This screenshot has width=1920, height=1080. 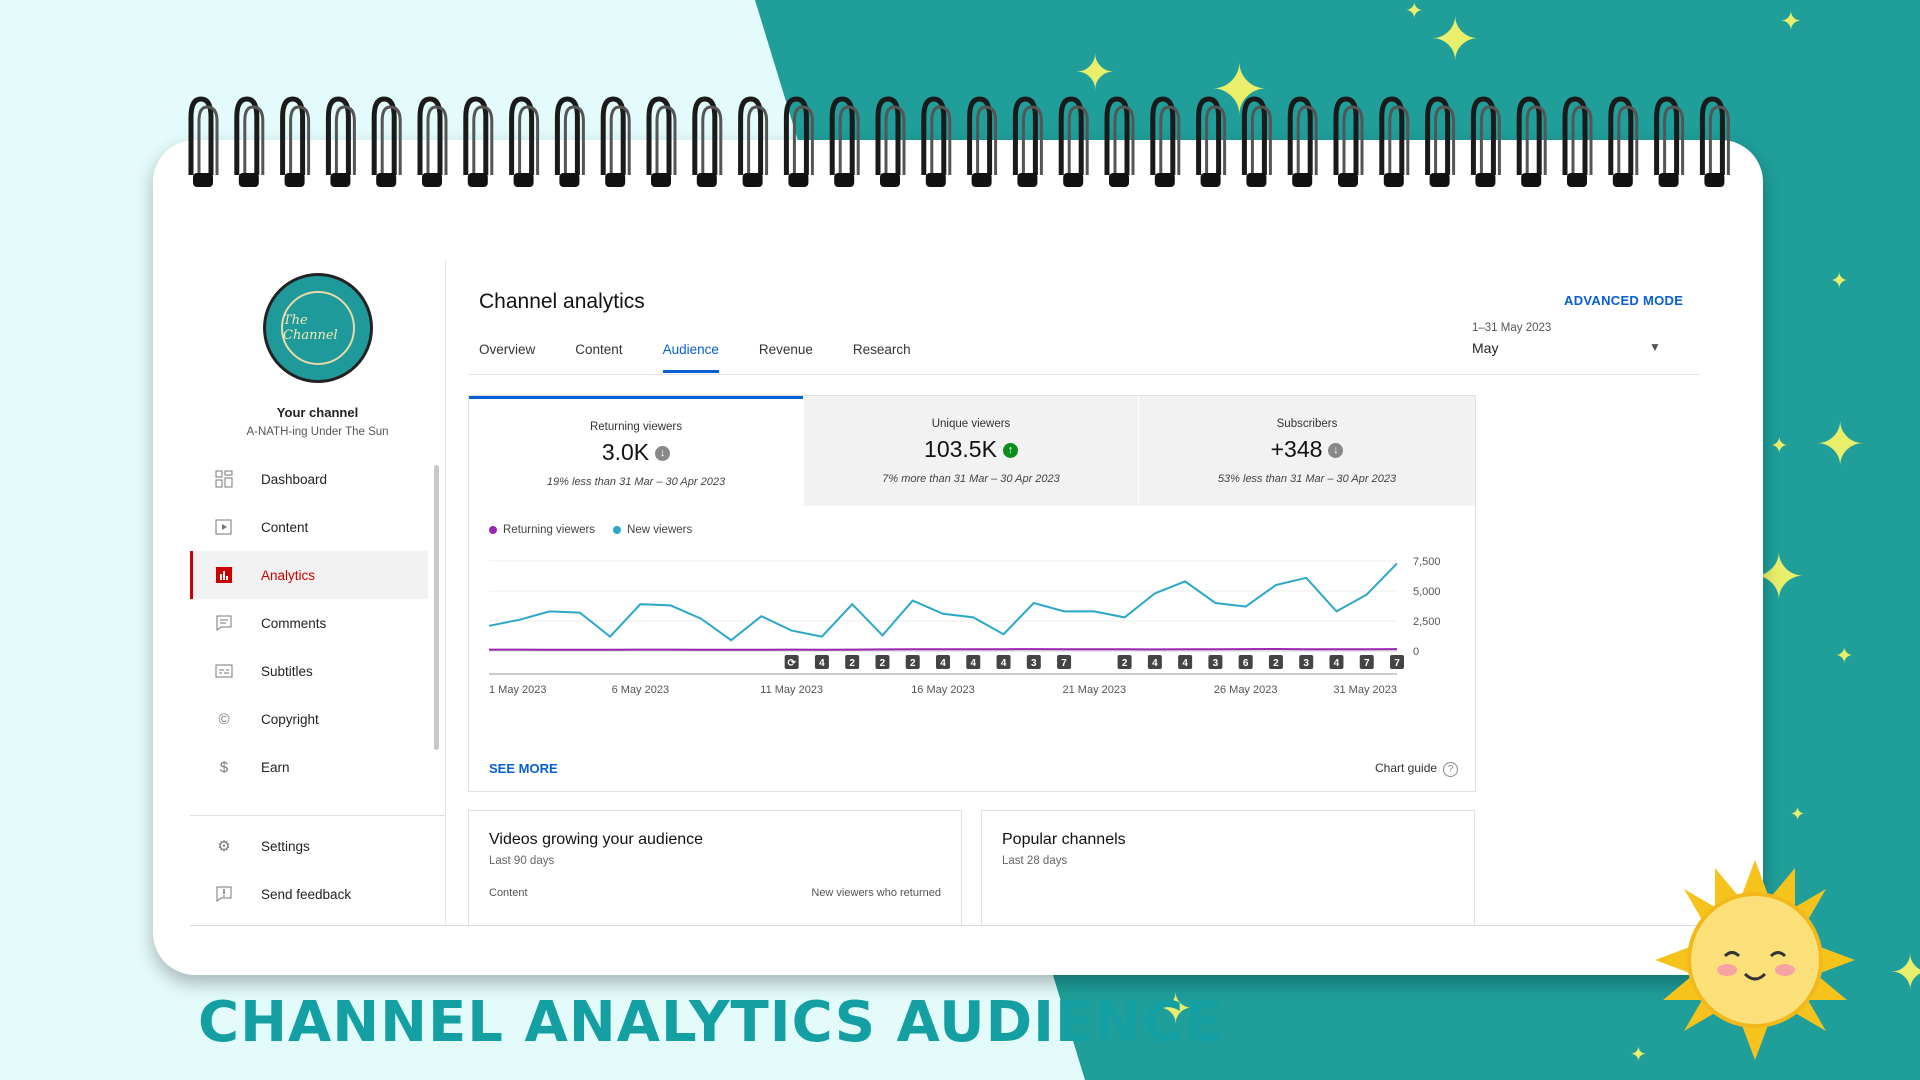 I want to click on see-more-link: SEE MORE, so click(x=523, y=768).